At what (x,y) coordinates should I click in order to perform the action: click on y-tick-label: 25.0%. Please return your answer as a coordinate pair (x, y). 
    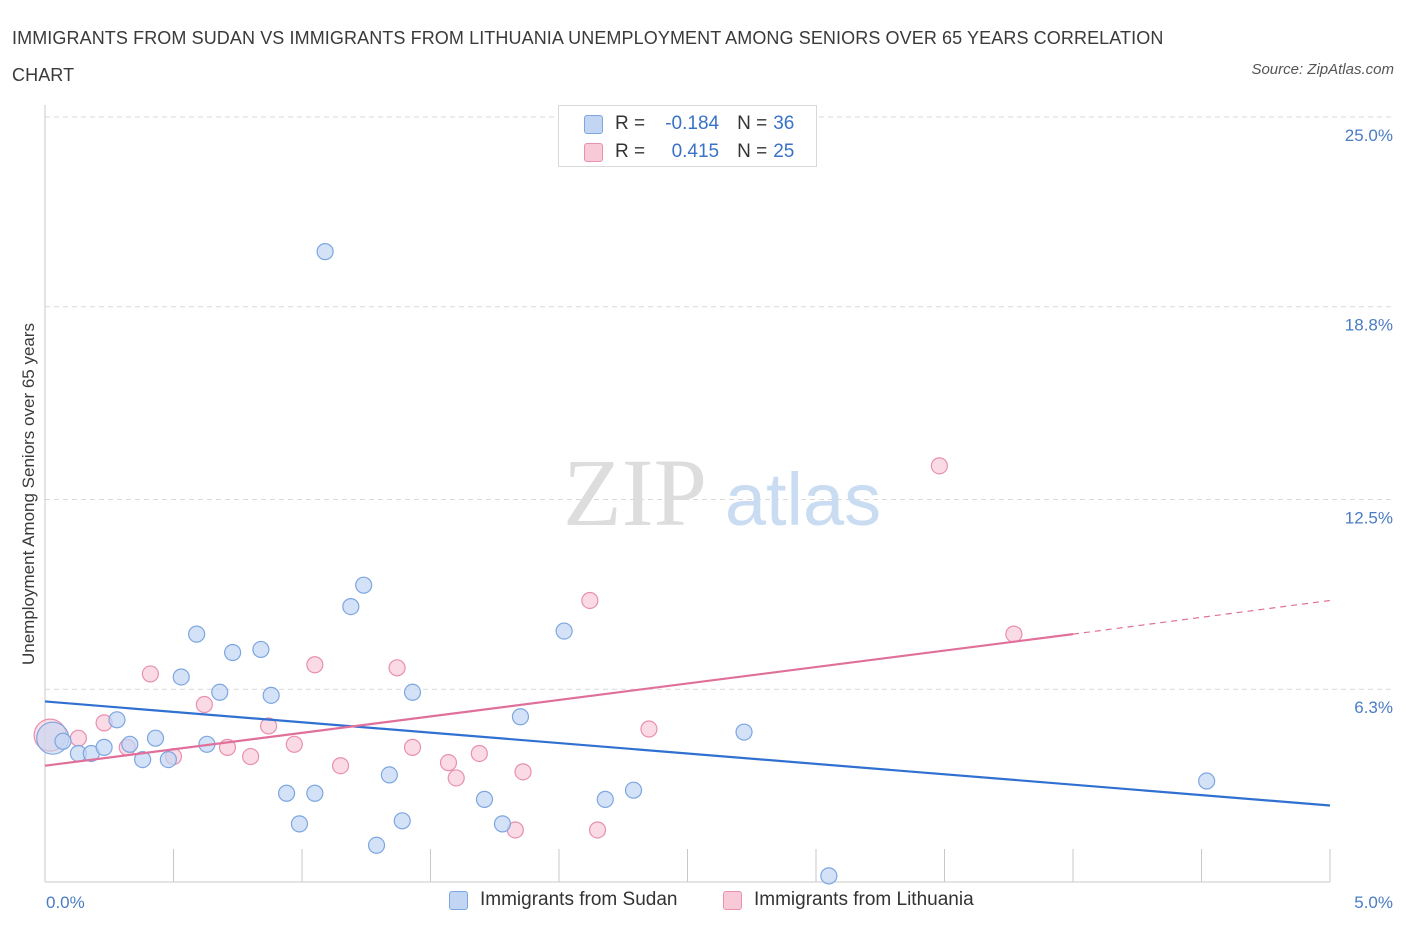
    Looking at the image, I should click on (1369, 135).